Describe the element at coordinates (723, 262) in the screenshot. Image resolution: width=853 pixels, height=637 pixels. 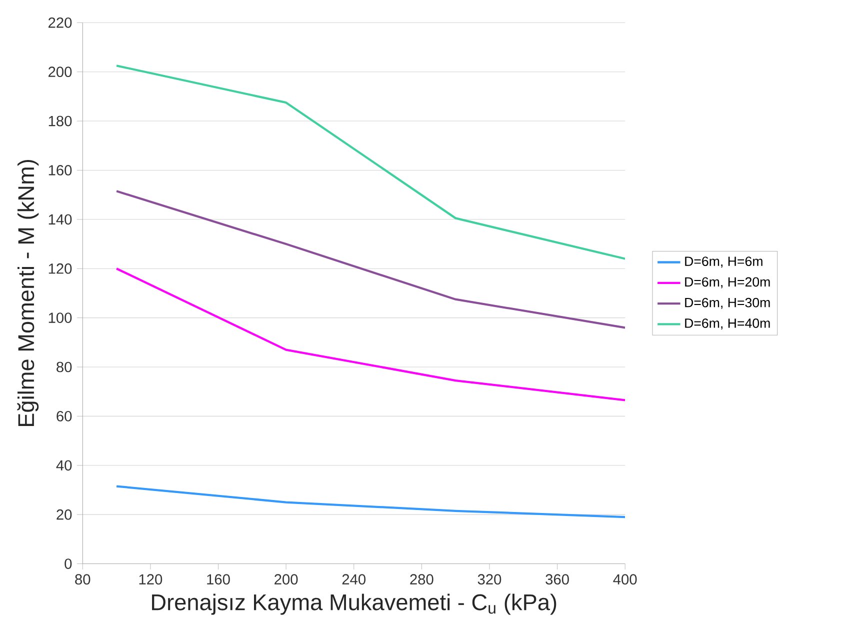
I see `legend-label: D=6m, H=6m` at that location.